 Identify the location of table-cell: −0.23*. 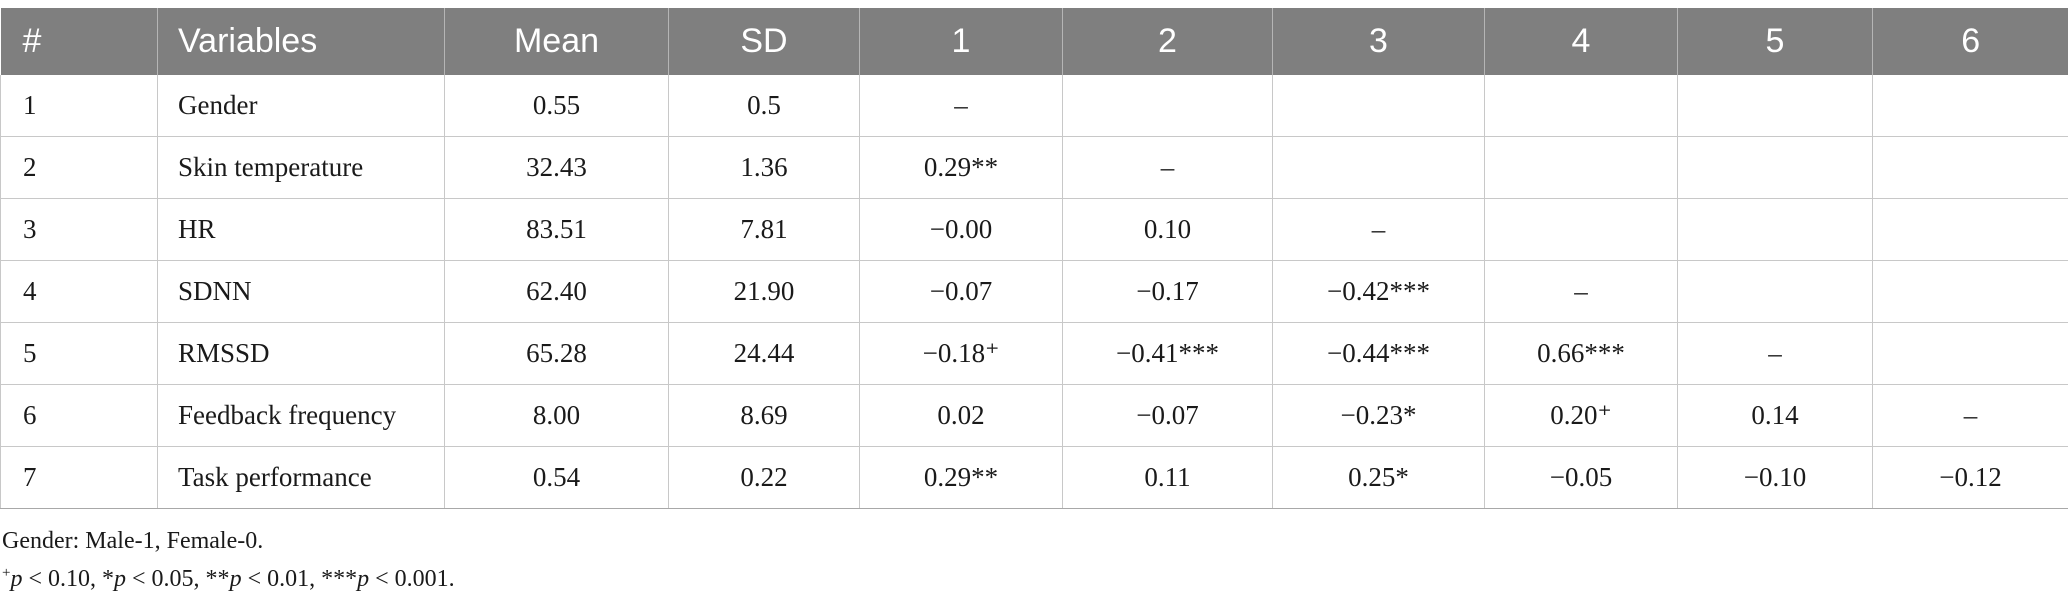
(1378, 415).